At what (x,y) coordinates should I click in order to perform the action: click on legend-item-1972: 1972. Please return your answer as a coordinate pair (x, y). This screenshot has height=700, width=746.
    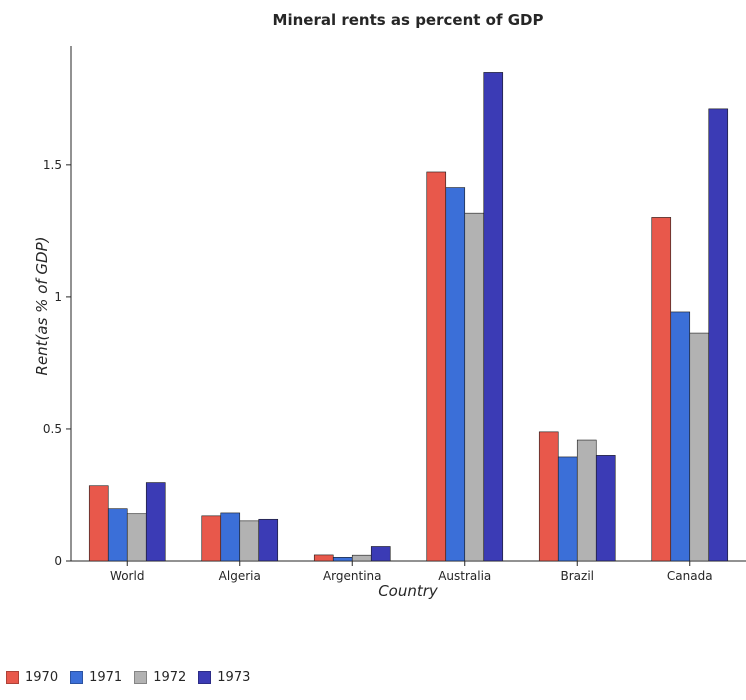
    Looking at the image, I should click on (160, 677).